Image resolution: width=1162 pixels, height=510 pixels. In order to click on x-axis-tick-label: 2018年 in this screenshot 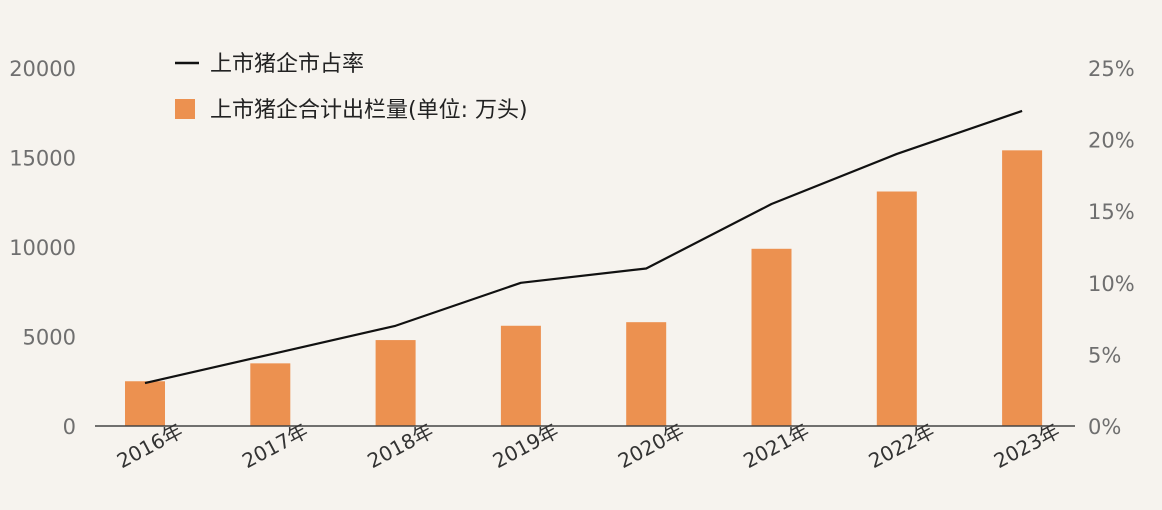, I will do `click(400, 446)`.